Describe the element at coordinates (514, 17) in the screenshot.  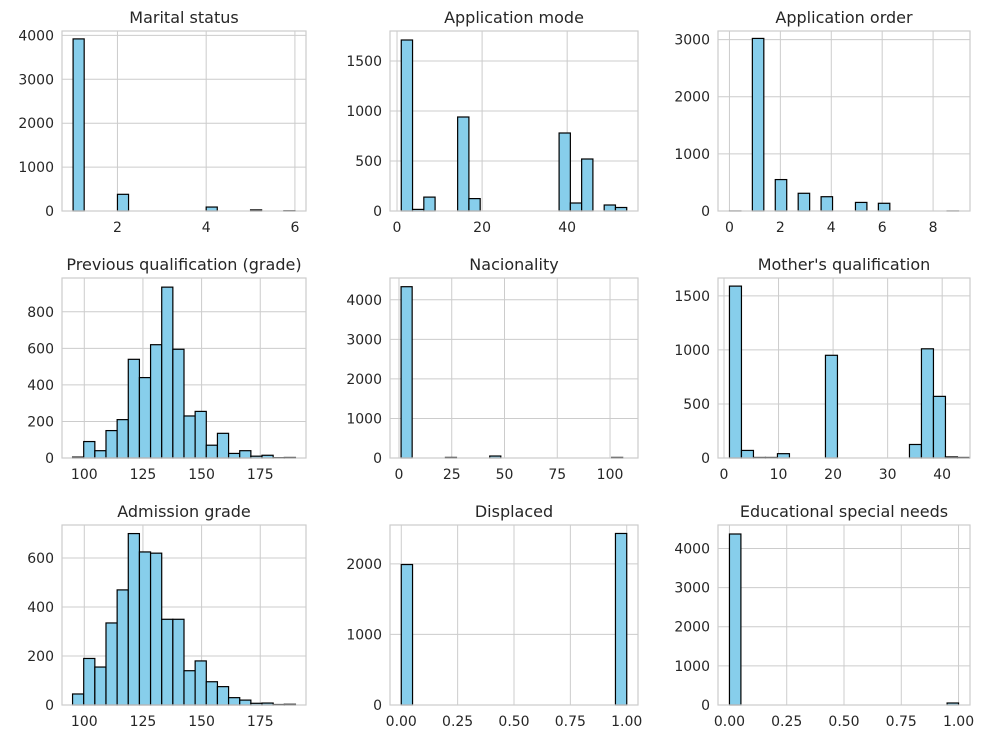
I see `chart-title: Application mode` at that location.